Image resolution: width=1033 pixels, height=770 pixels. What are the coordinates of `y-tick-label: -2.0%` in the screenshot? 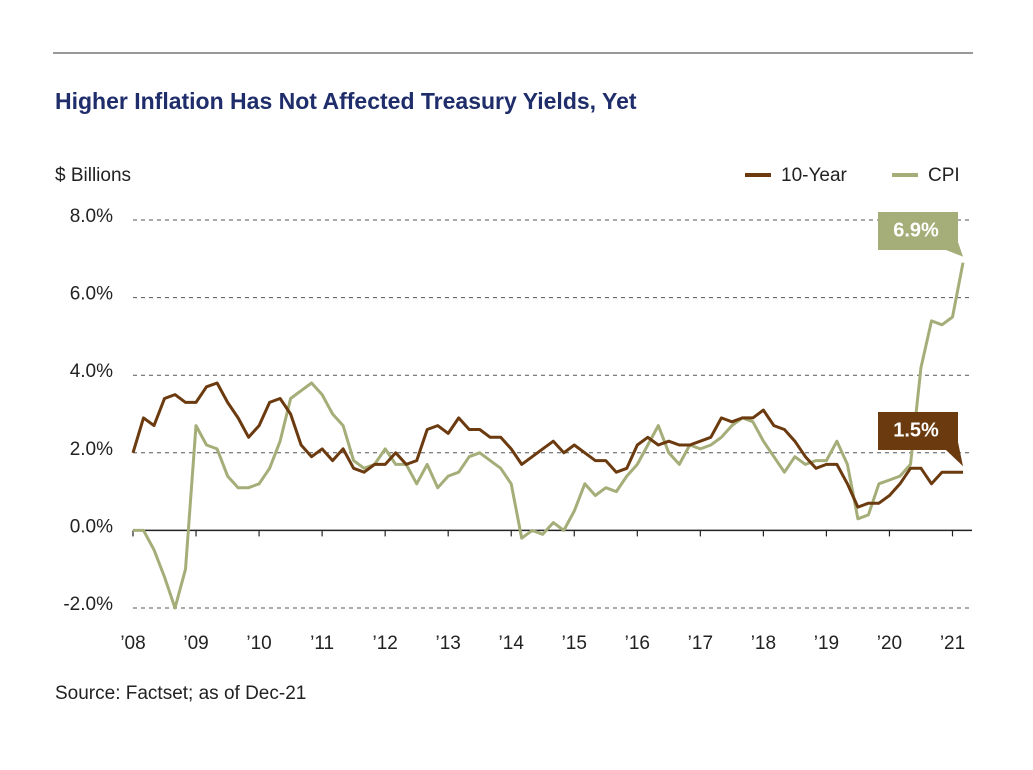 It's located at (88, 604).